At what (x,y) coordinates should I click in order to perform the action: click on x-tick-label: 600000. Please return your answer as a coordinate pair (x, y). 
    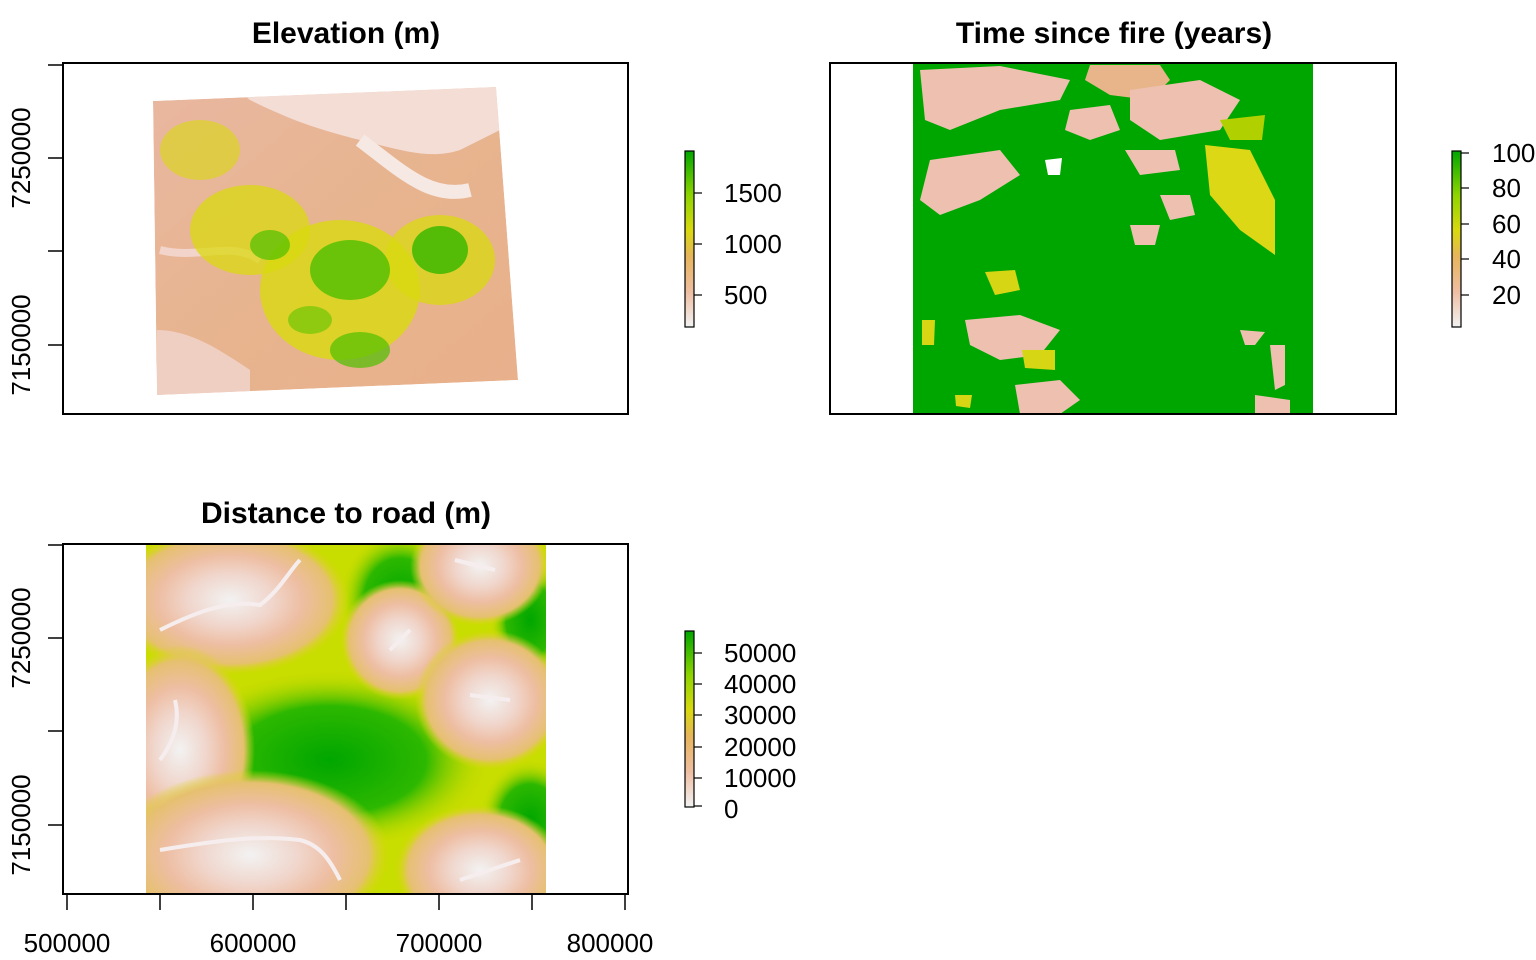
    Looking at the image, I should click on (253, 943).